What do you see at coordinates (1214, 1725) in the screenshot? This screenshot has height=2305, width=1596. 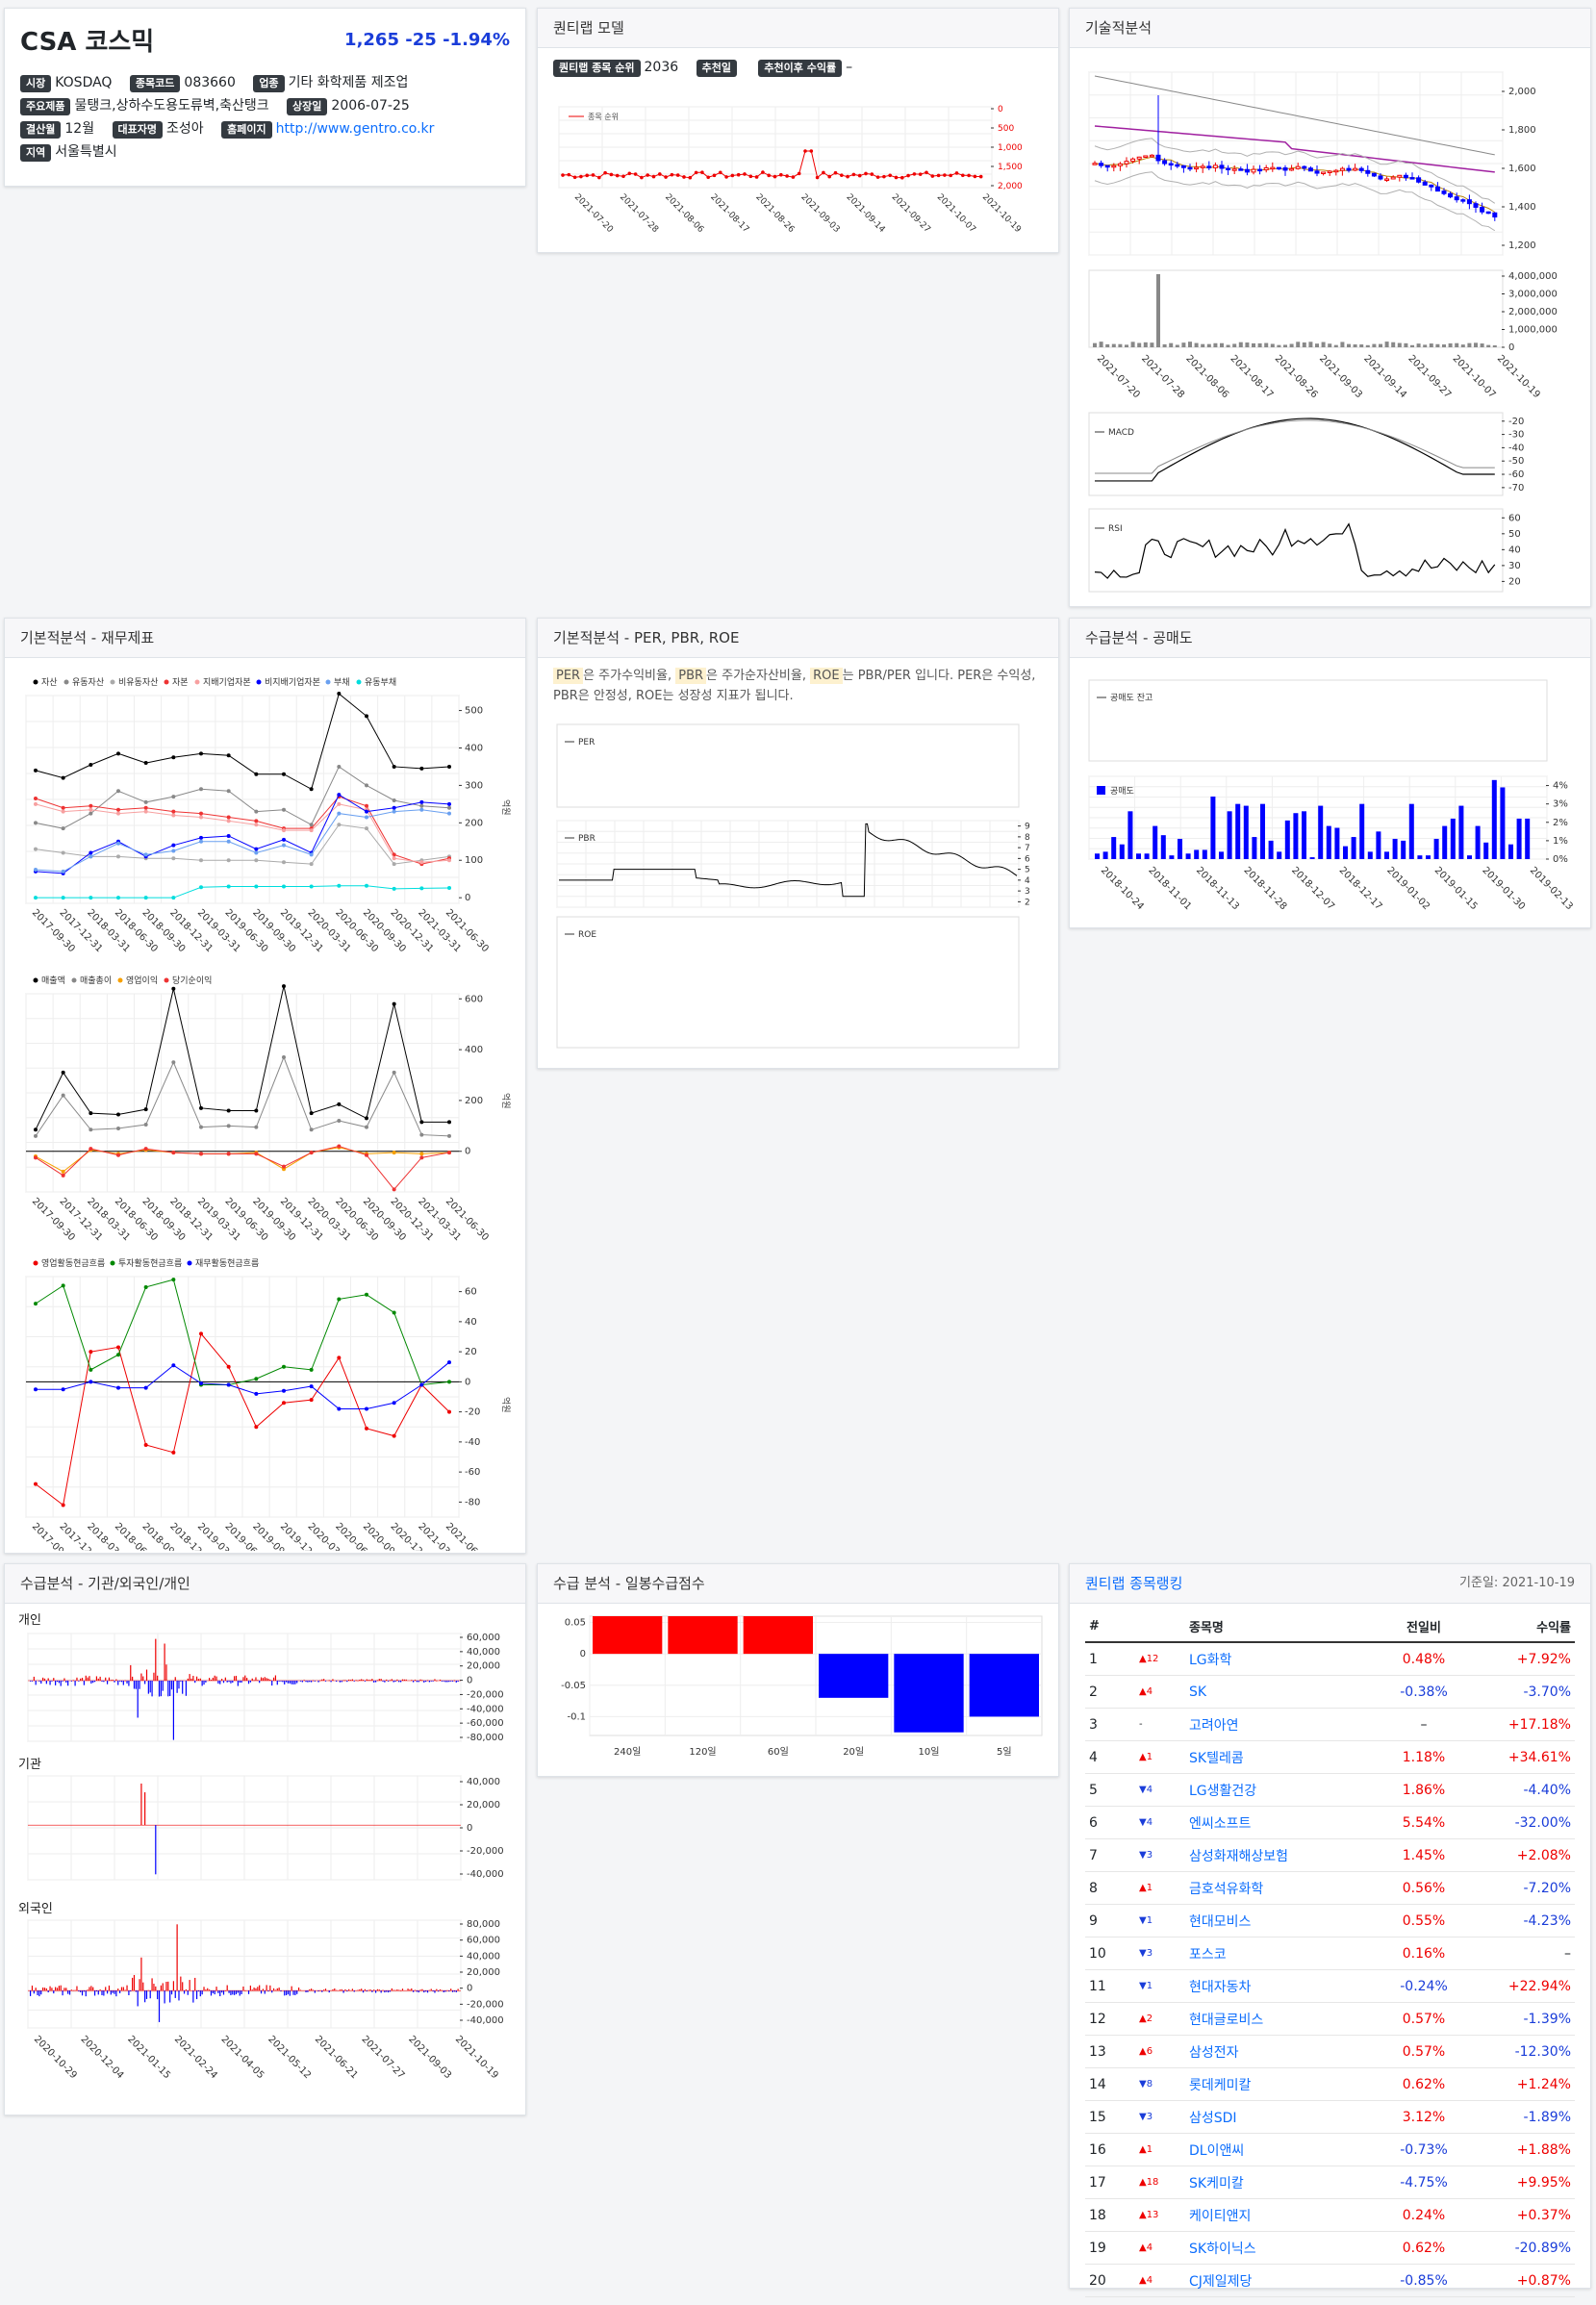 I see `rank-stock-link: 고려아연` at bounding box center [1214, 1725].